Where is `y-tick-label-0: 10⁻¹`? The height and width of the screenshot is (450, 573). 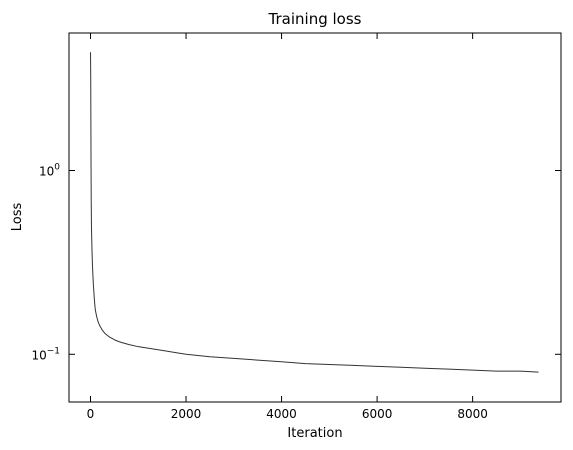
y-tick-label-0: 10⁻¹ is located at coordinates (45, 354).